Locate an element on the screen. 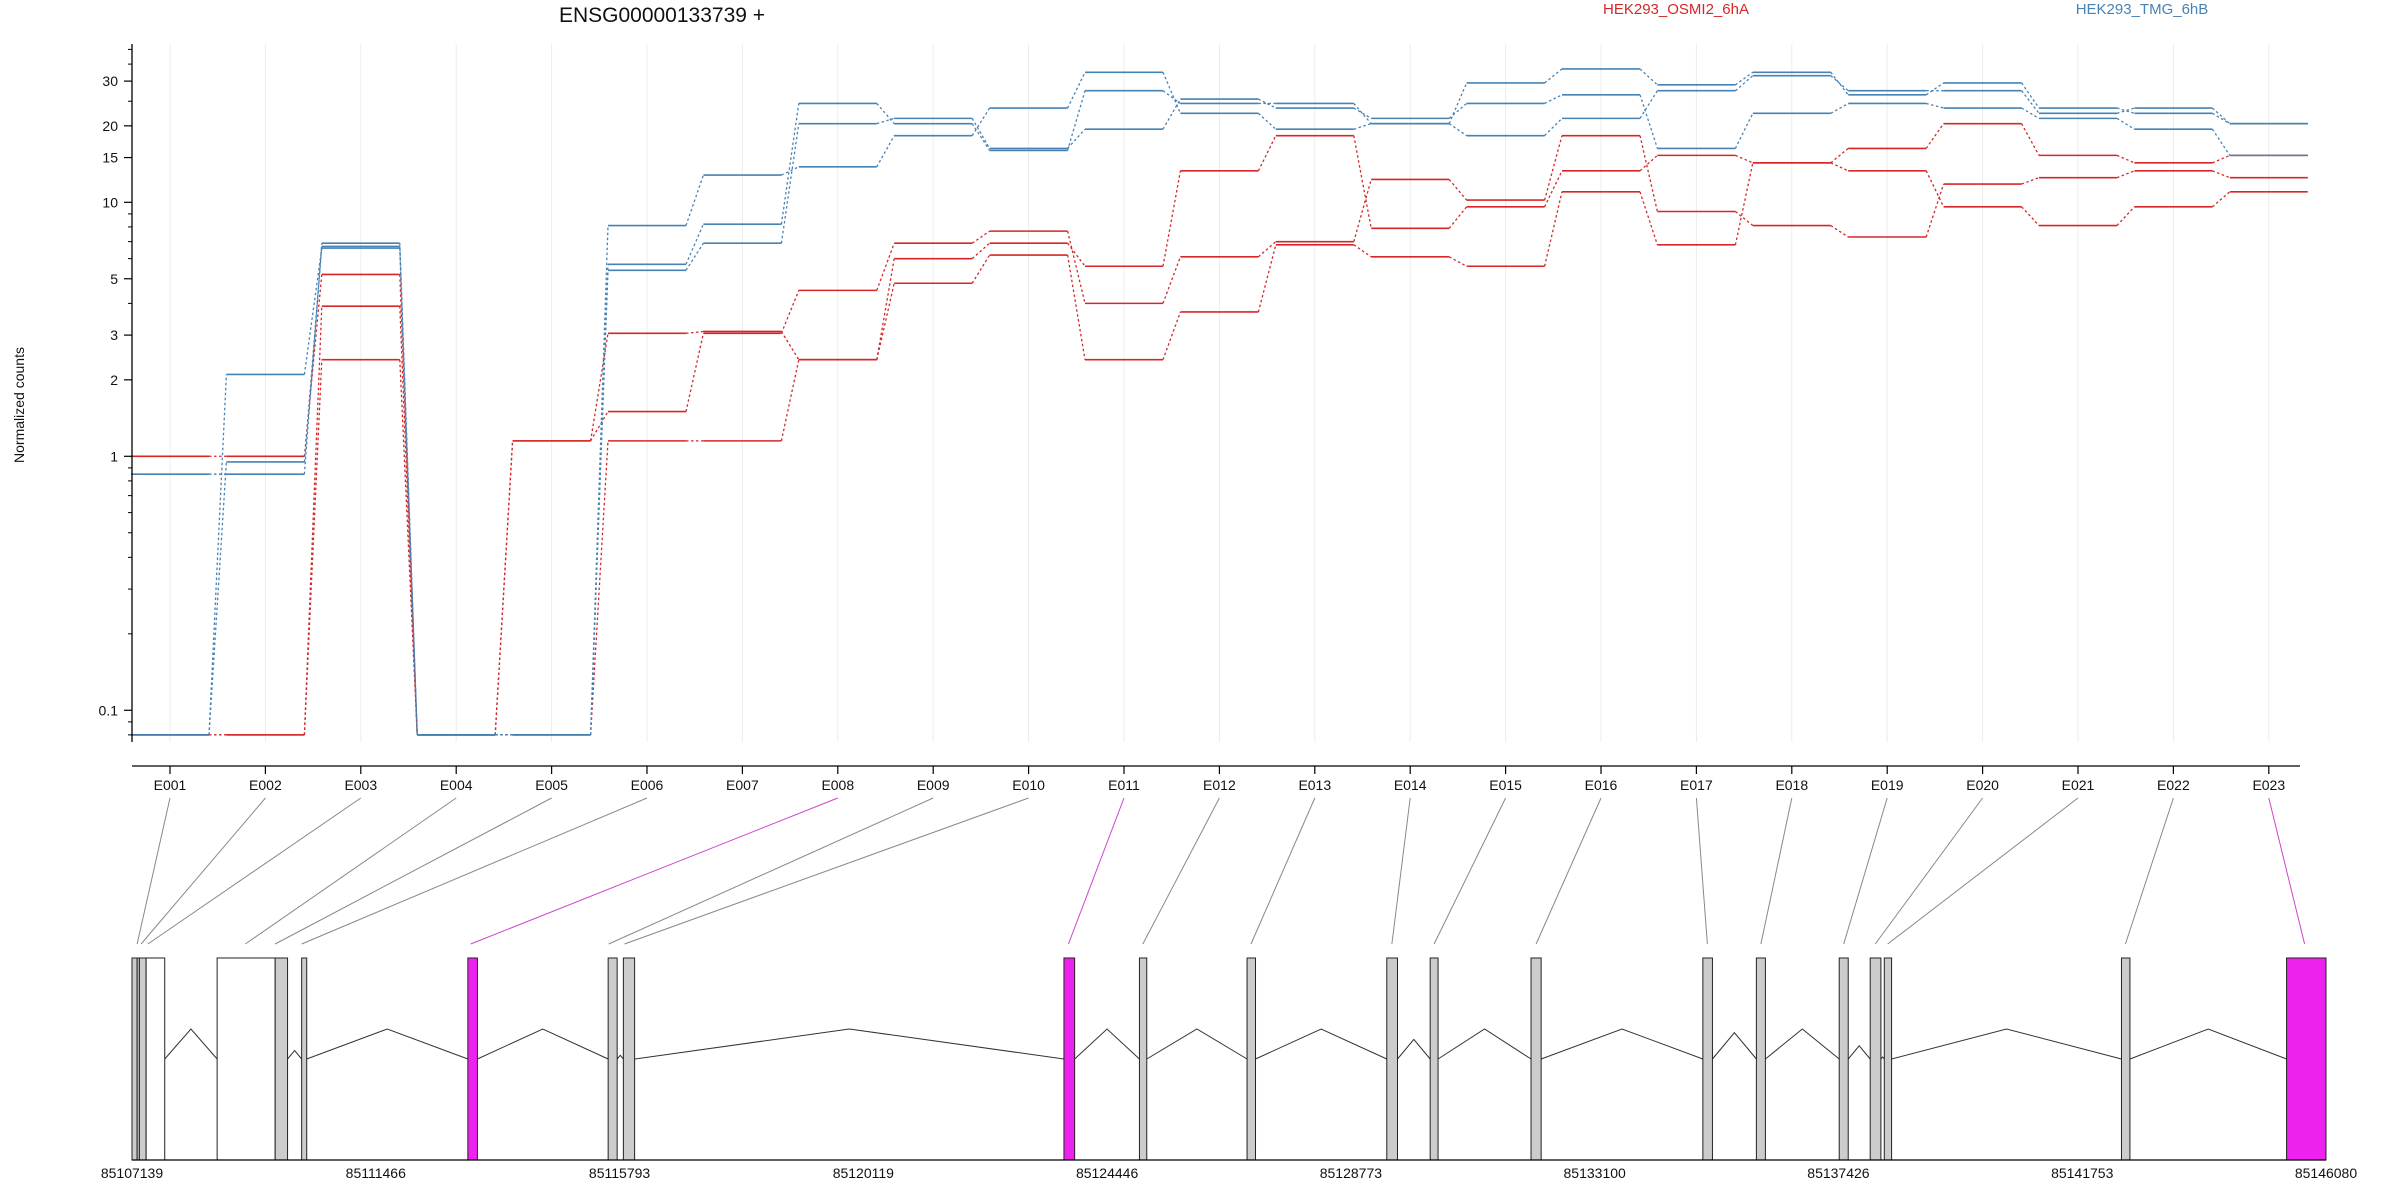 This screenshot has width=2400, height=1200. x-tick-label-e018: E018 is located at coordinates (1791, 785).